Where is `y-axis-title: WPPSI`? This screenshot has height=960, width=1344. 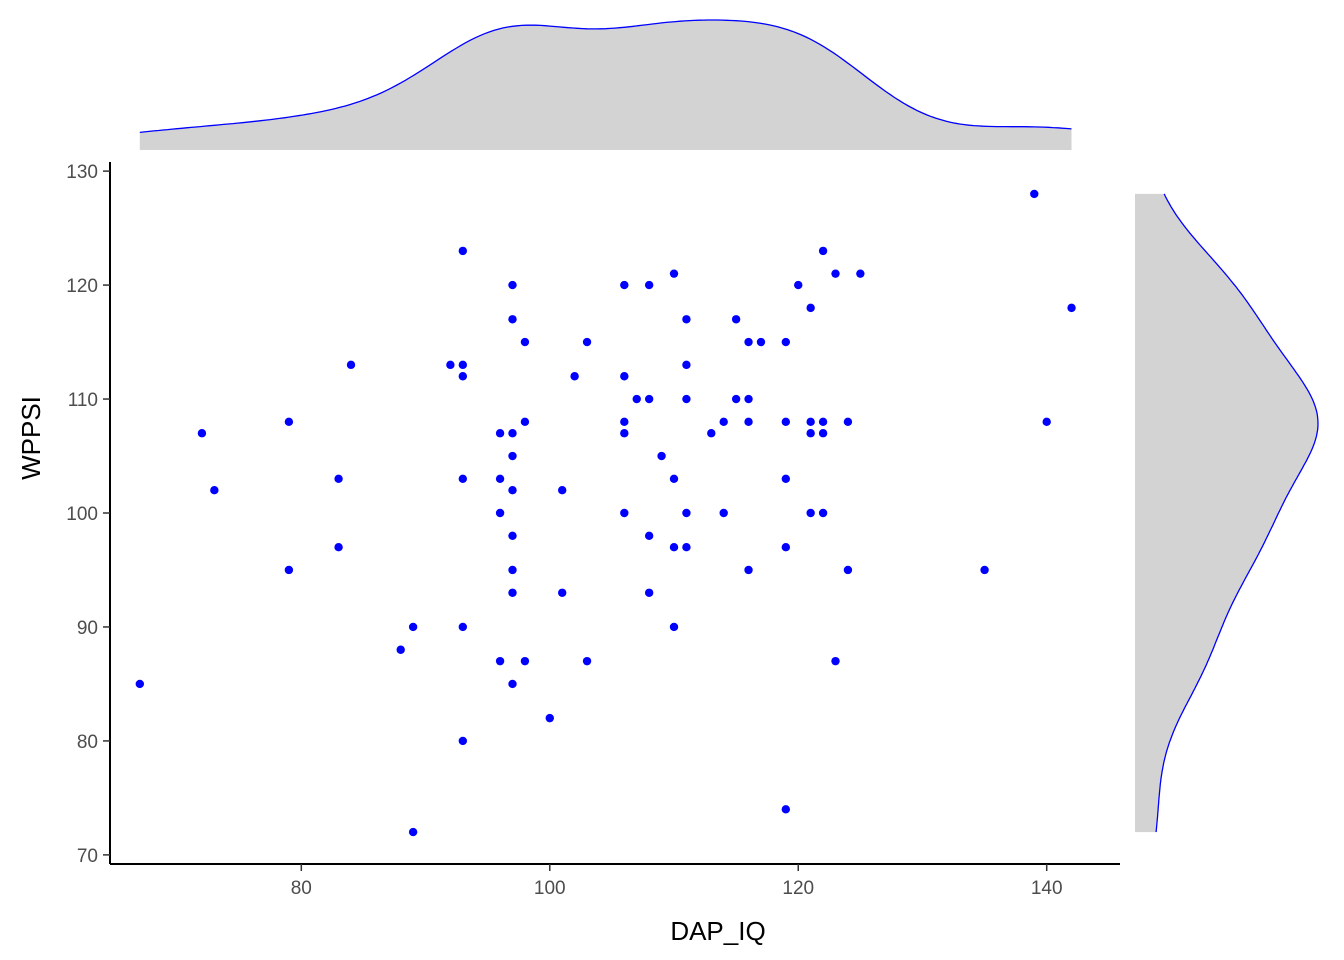
y-axis-title: WPPSI is located at coordinates (31, 438).